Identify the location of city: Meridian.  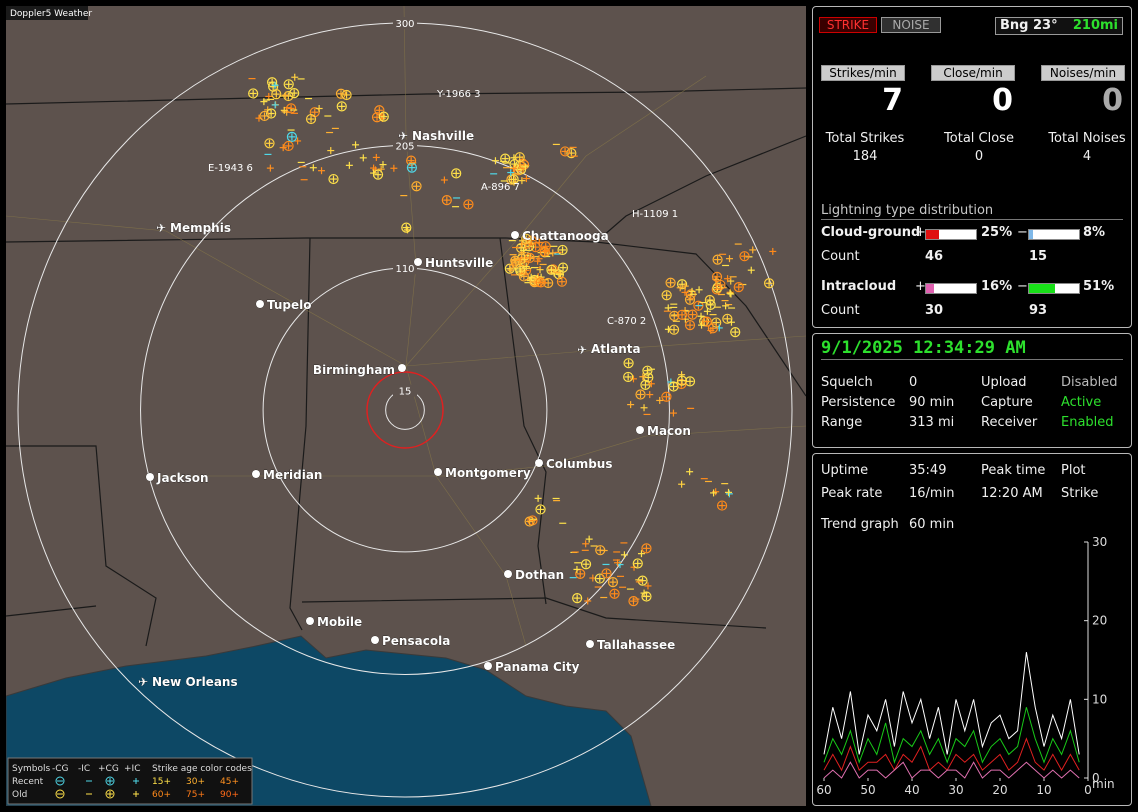
(292, 475).